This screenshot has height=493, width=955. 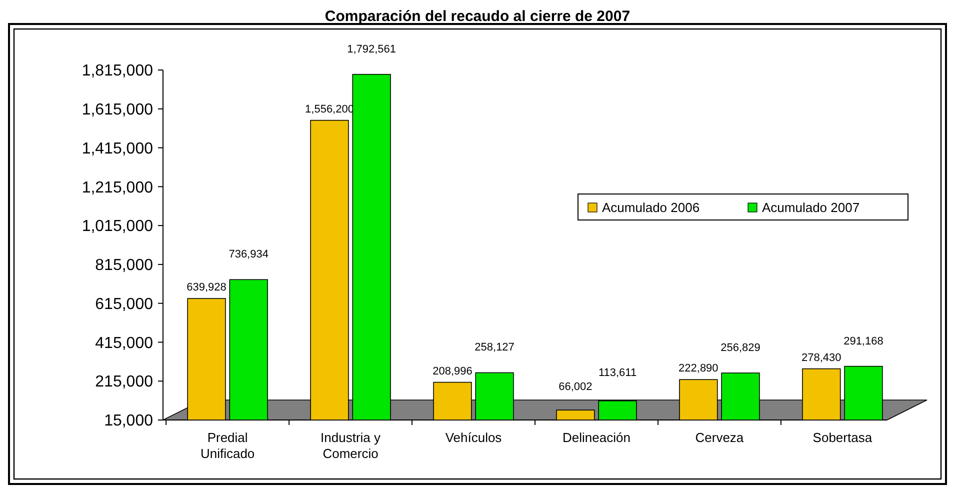 I want to click on y-tick-label: 415,000, so click(x=124, y=343).